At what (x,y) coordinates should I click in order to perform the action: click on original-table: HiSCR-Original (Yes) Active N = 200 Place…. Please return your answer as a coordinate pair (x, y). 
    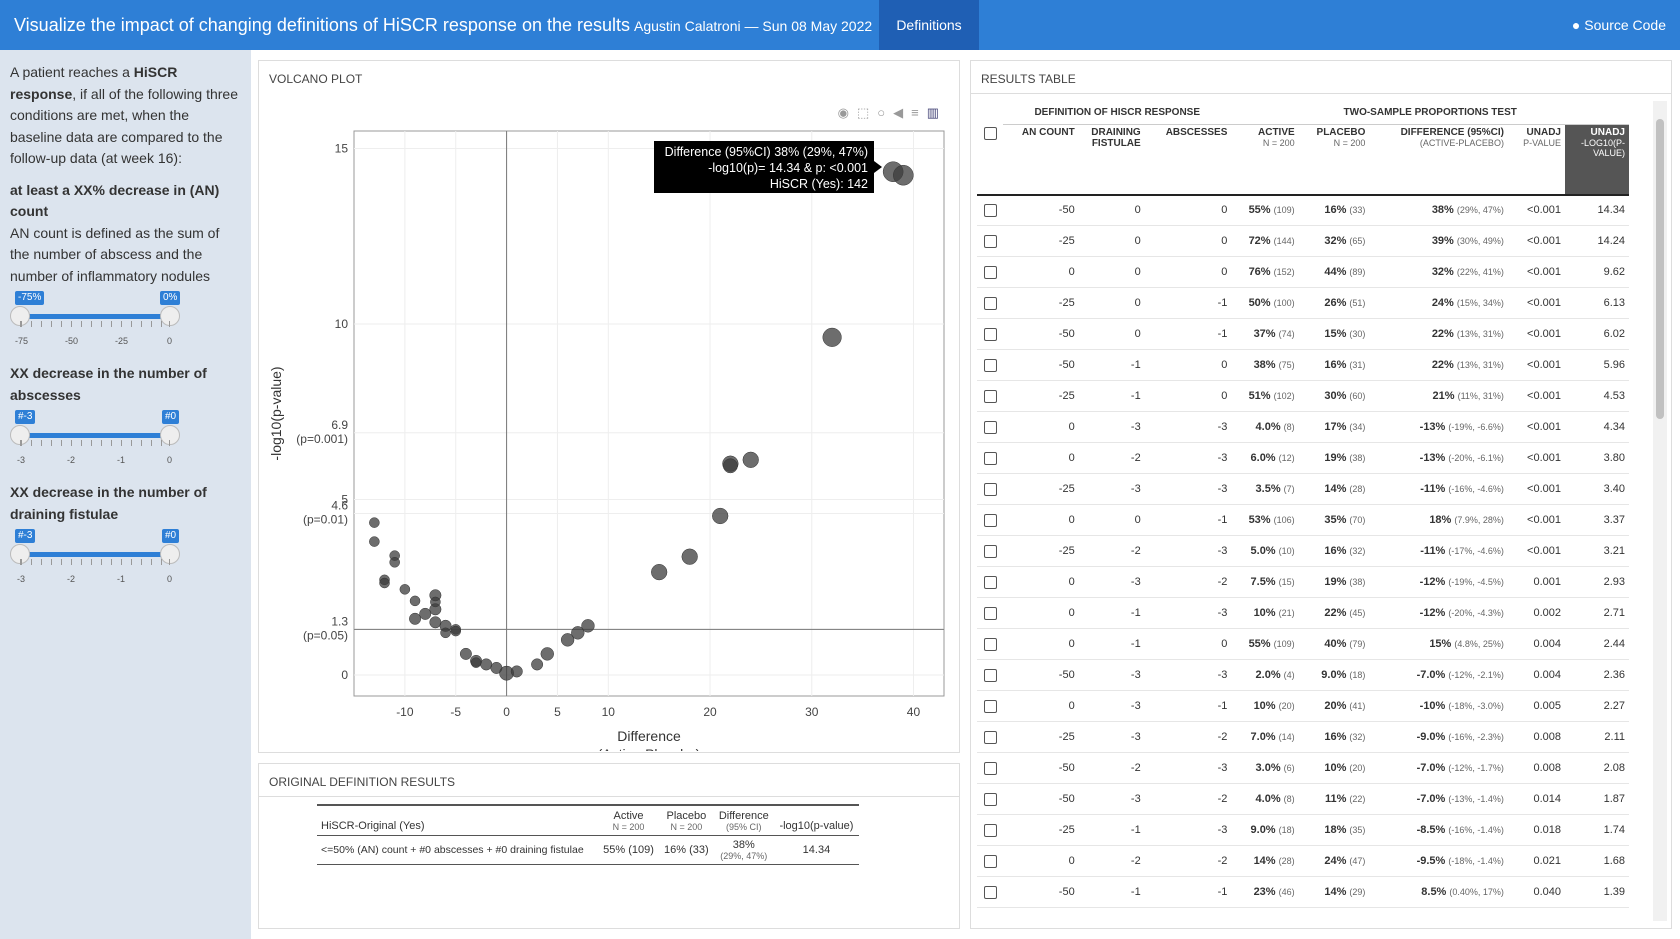
    Looking at the image, I should click on (588, 834).